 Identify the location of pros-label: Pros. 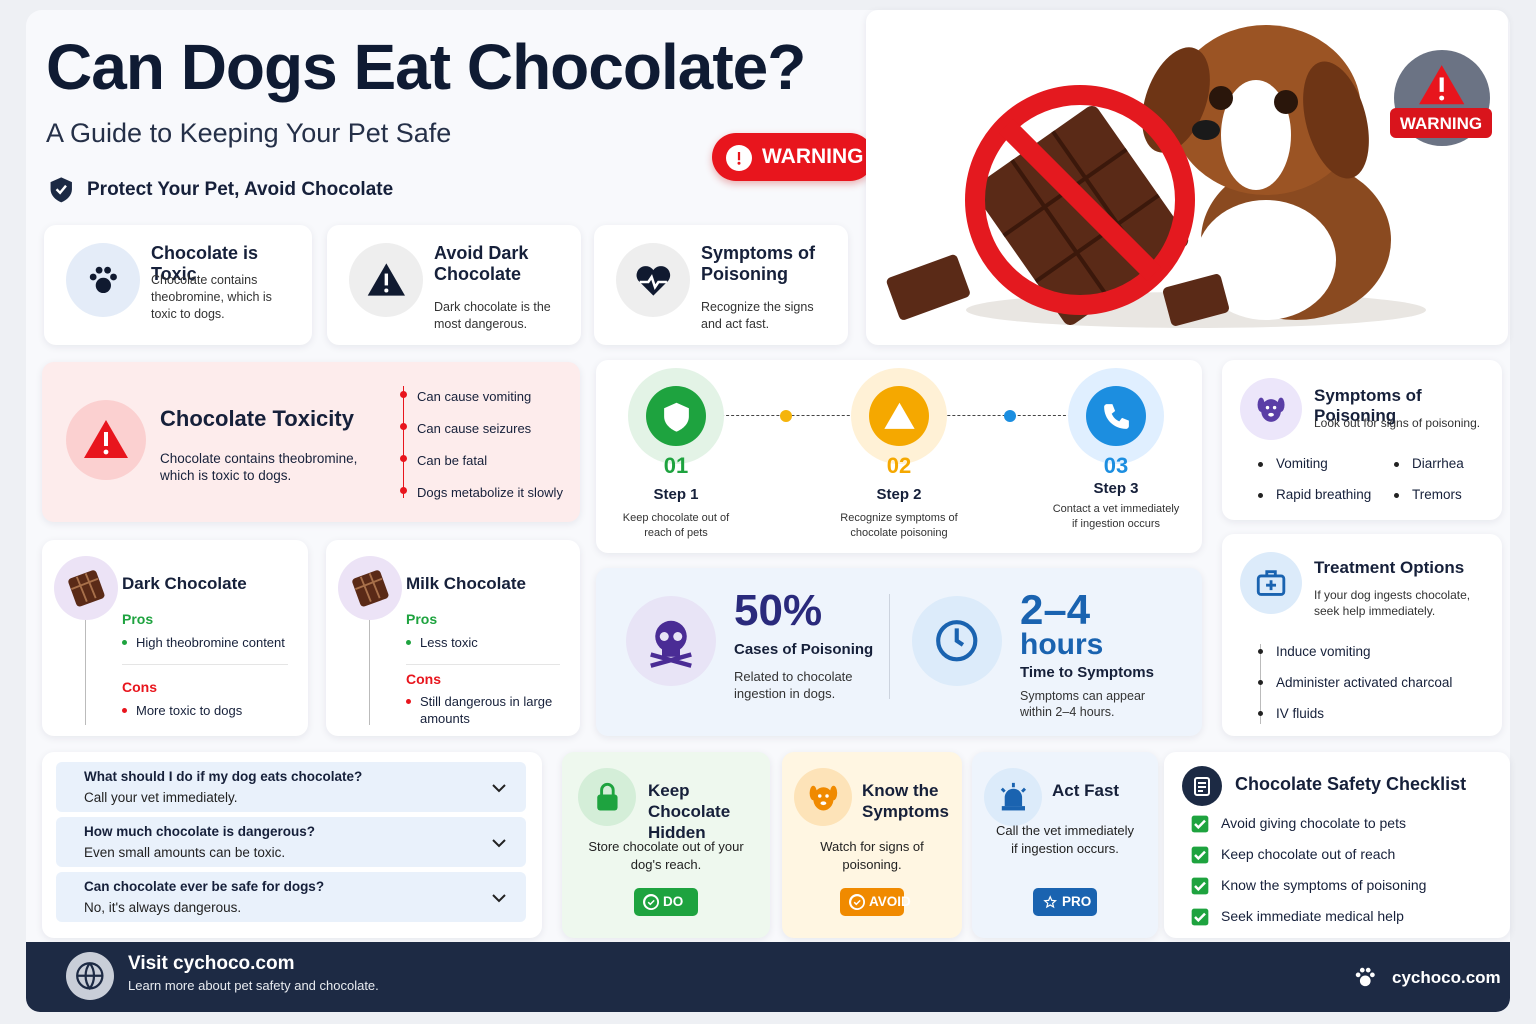
(138, 619).